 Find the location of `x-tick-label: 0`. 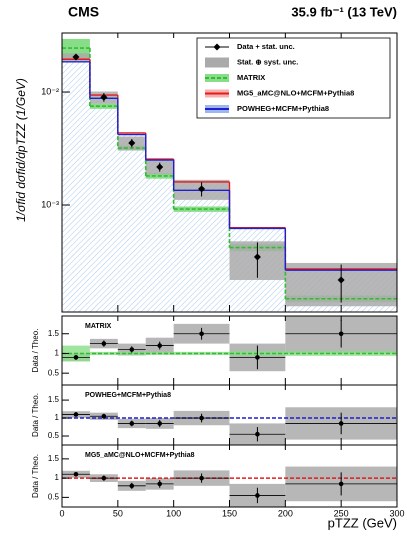

x-tick-label: 0 is located at coordinates (61, 513).